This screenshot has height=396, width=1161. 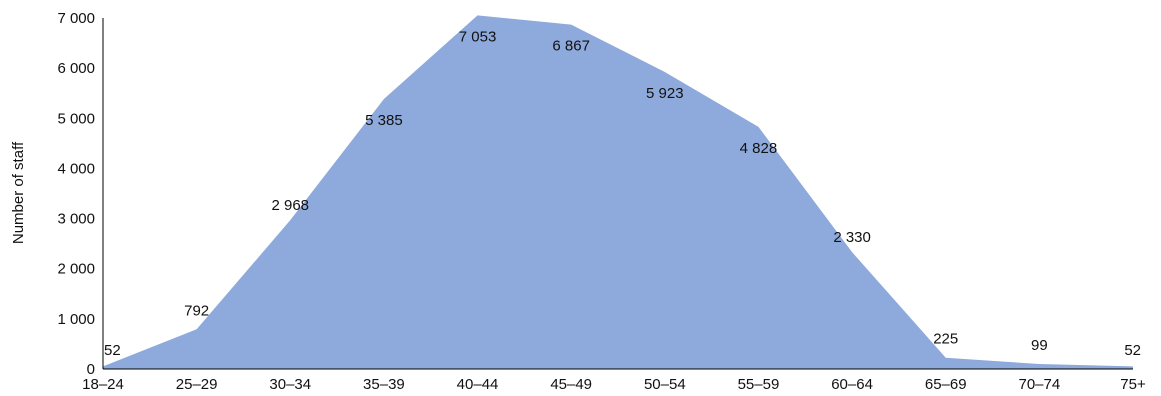 What do you see at coordinates (76, 168) in the screenshot?
I see `y-tick-label: 4 000` at bounding box center [76, 168].